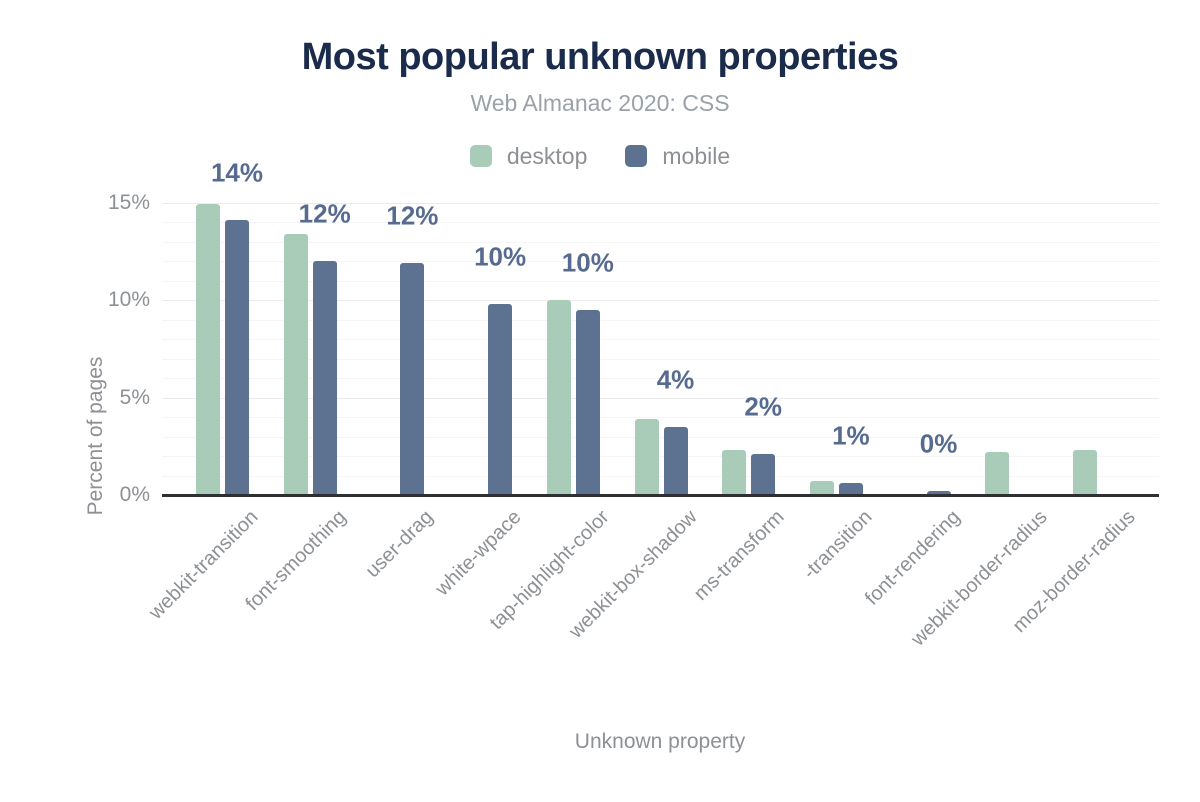 This screenshot has width=1200, height=802. I want to click on bar-desktop-webkit-border-radius, so click(997, 473).